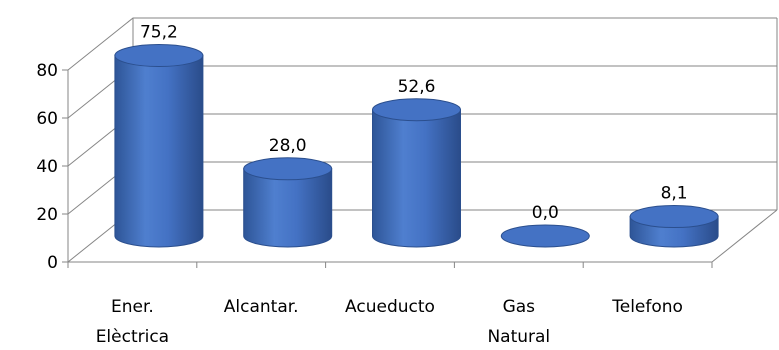  What do you see at coordinates (288, 146) in the screenshot?
I see `data-label: 28,0` at bounding box center [288, 146].